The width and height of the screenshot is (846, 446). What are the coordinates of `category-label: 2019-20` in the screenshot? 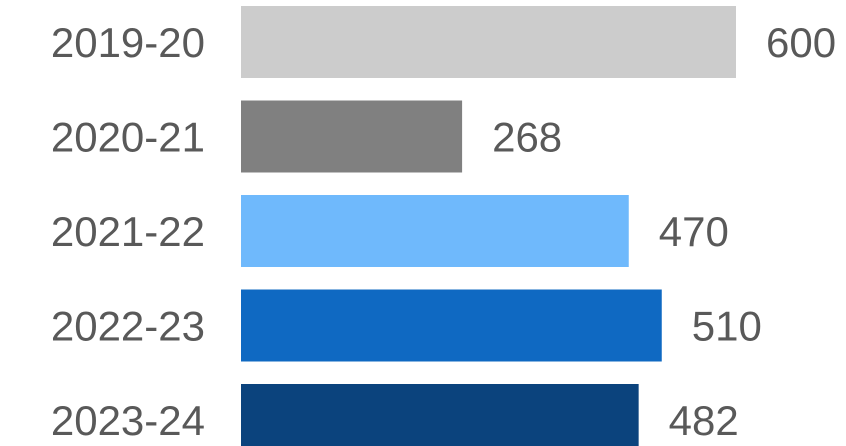 It's located at (128, 42).